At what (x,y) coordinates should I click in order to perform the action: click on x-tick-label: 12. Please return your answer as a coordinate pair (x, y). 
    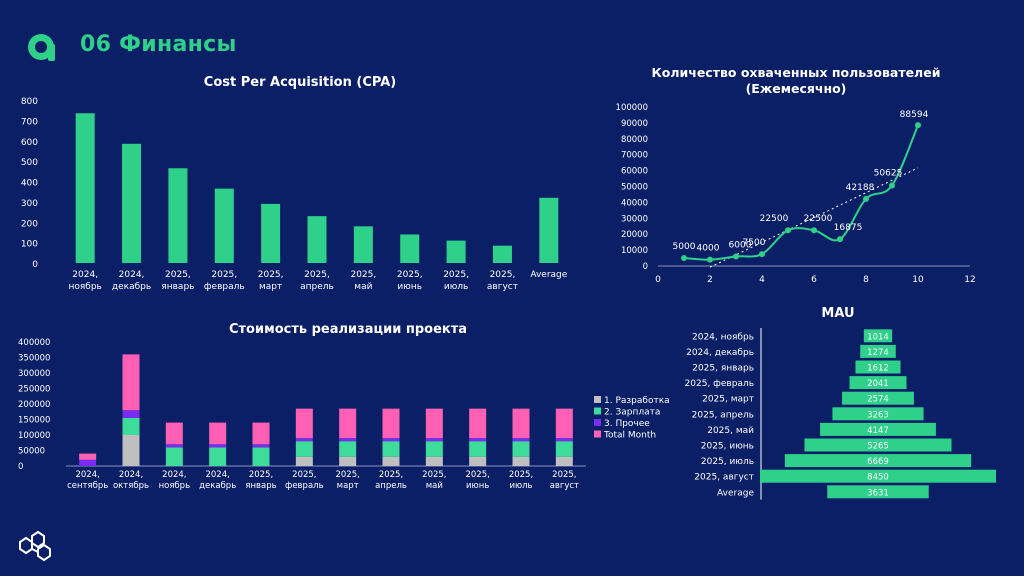
    Looking at the image, I should click on (969, 280).